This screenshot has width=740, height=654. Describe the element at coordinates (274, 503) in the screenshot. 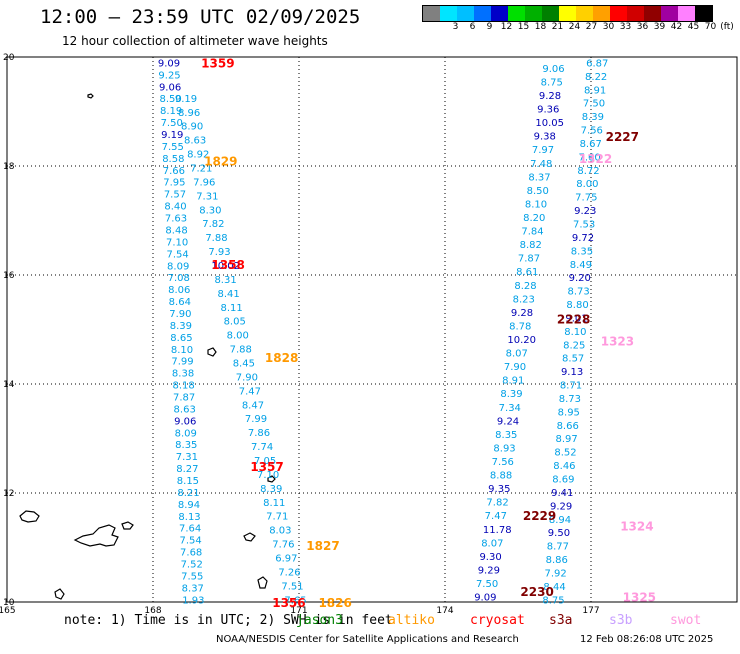

I see `wave-height-value: 8.11` at that location.